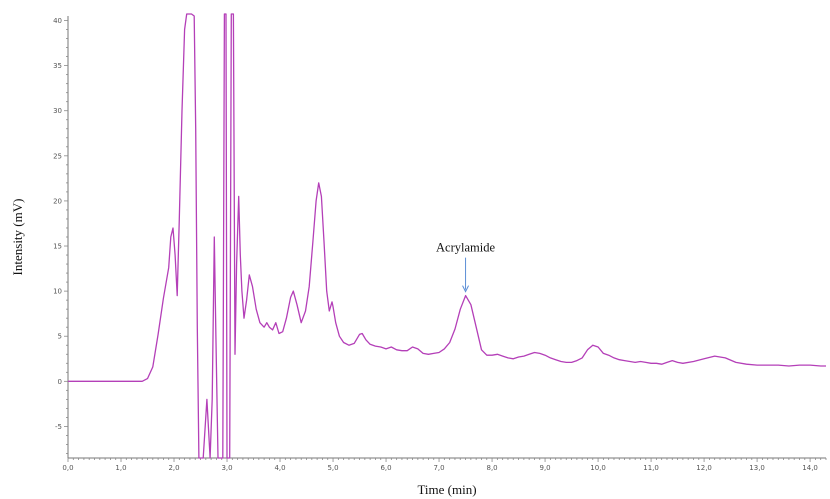  I want to click on y-tick-label: 40, so click(57, 21).